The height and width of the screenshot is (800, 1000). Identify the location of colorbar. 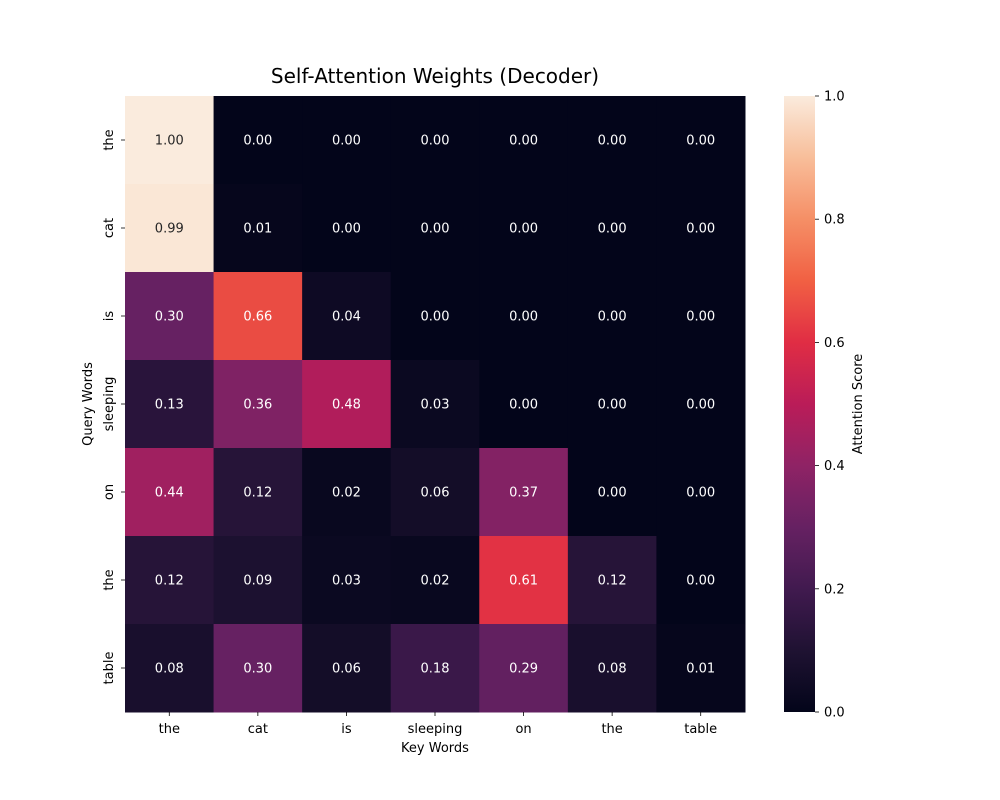
(799, 404).